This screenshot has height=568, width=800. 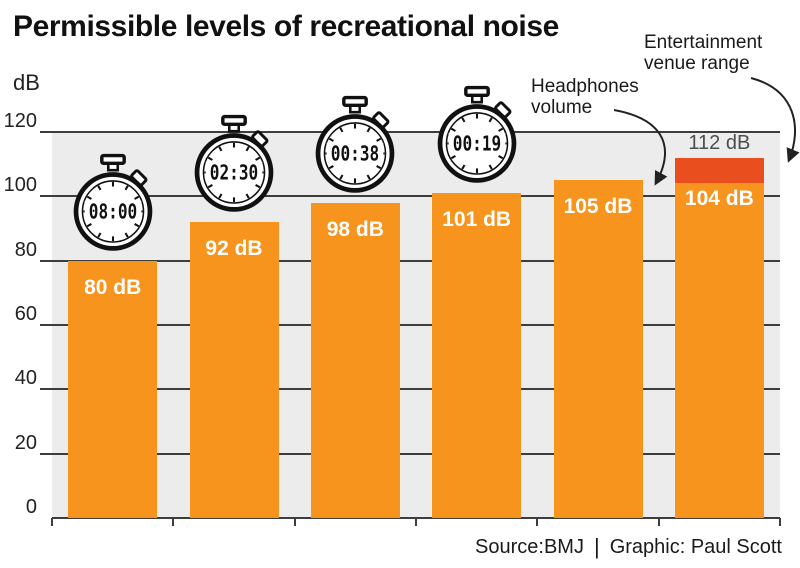 What do you see at coordinates (719, 199) in the screenshot?
I see `bar-value-label: 104 dB` at bounding box center [719, 199].